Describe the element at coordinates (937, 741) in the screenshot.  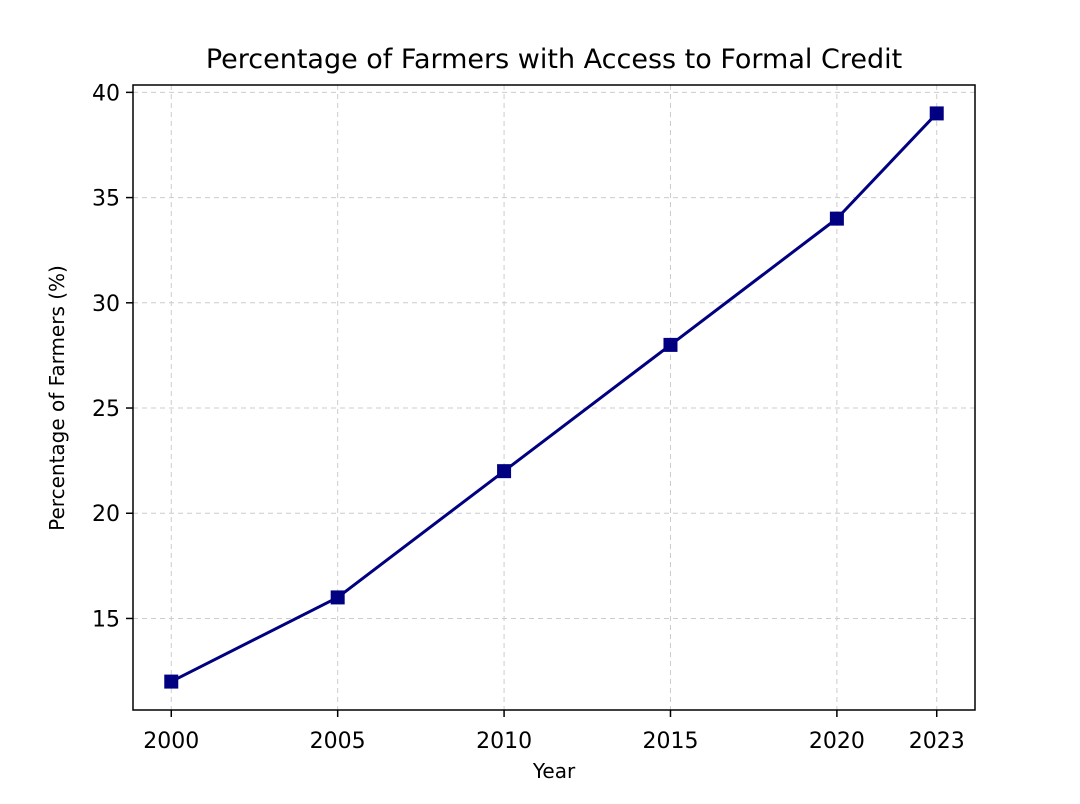
I see `x-tick-label: 2023` at that location.